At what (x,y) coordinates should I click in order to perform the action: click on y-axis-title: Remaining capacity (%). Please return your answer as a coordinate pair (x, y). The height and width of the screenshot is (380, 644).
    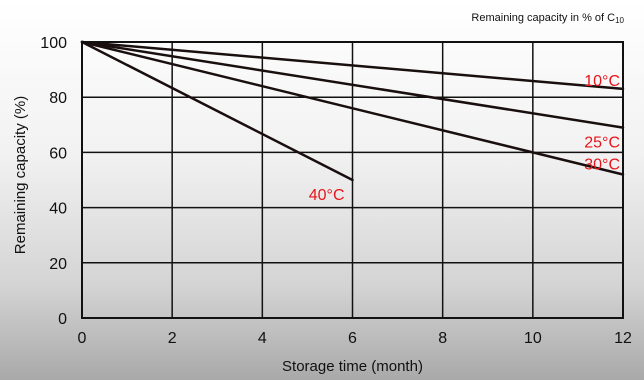
    Looking at the image, I should click on (20, 175).